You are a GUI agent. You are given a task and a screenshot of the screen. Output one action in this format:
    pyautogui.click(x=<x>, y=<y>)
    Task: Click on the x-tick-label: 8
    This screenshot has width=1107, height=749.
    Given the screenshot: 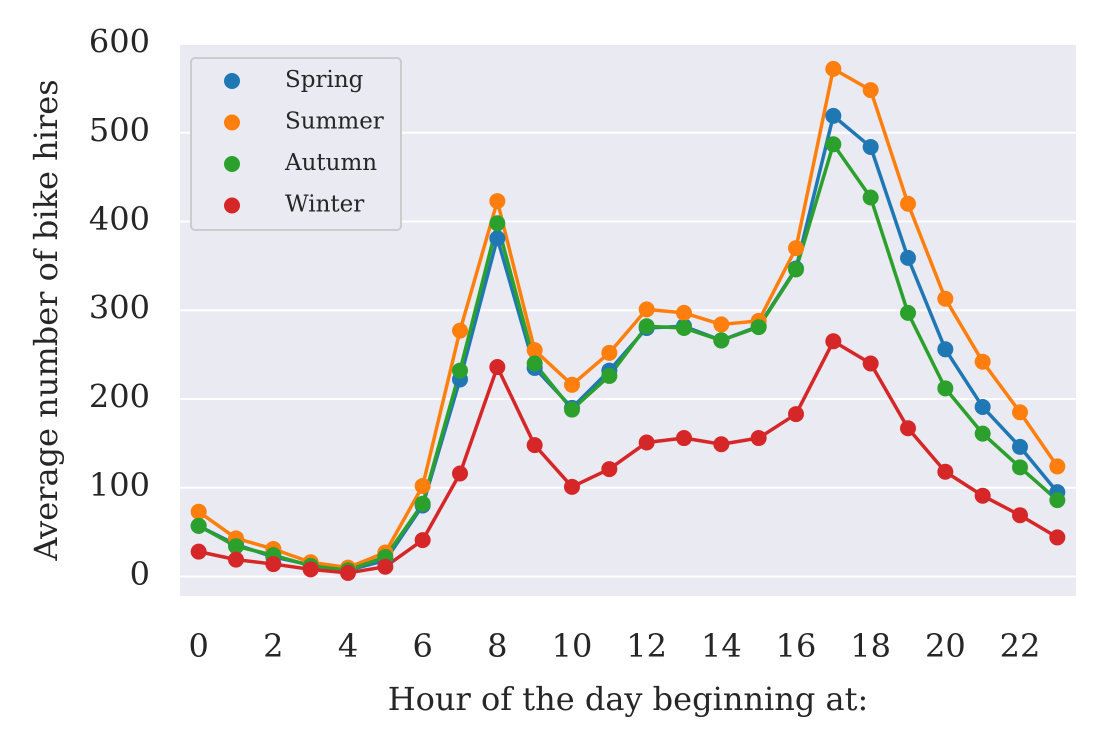 What is the action you would take?
    pyautogui.click(x=497, y=646)
    